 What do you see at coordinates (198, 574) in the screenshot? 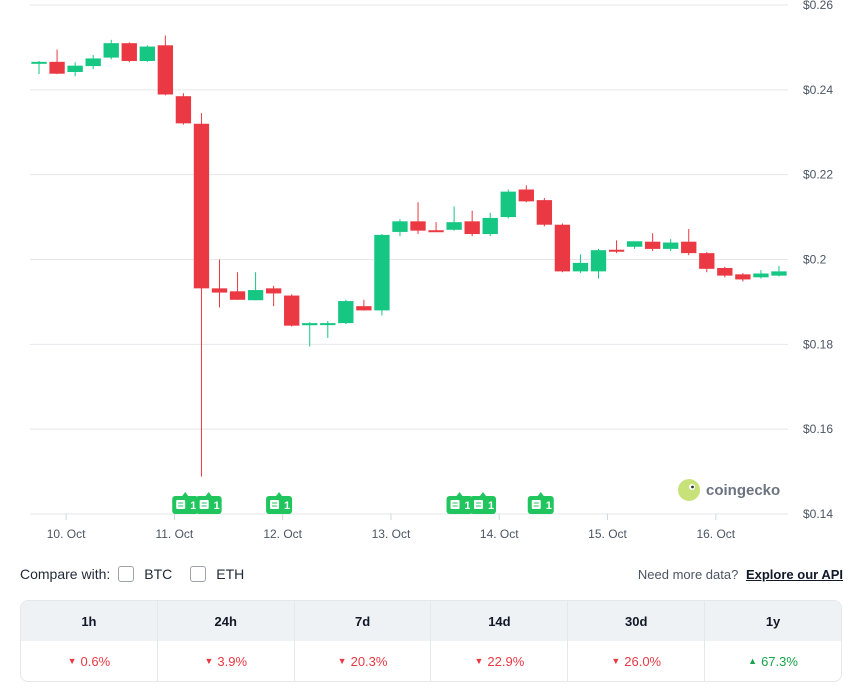
I see `eth-checkbox` at bounding box center [198, 574].